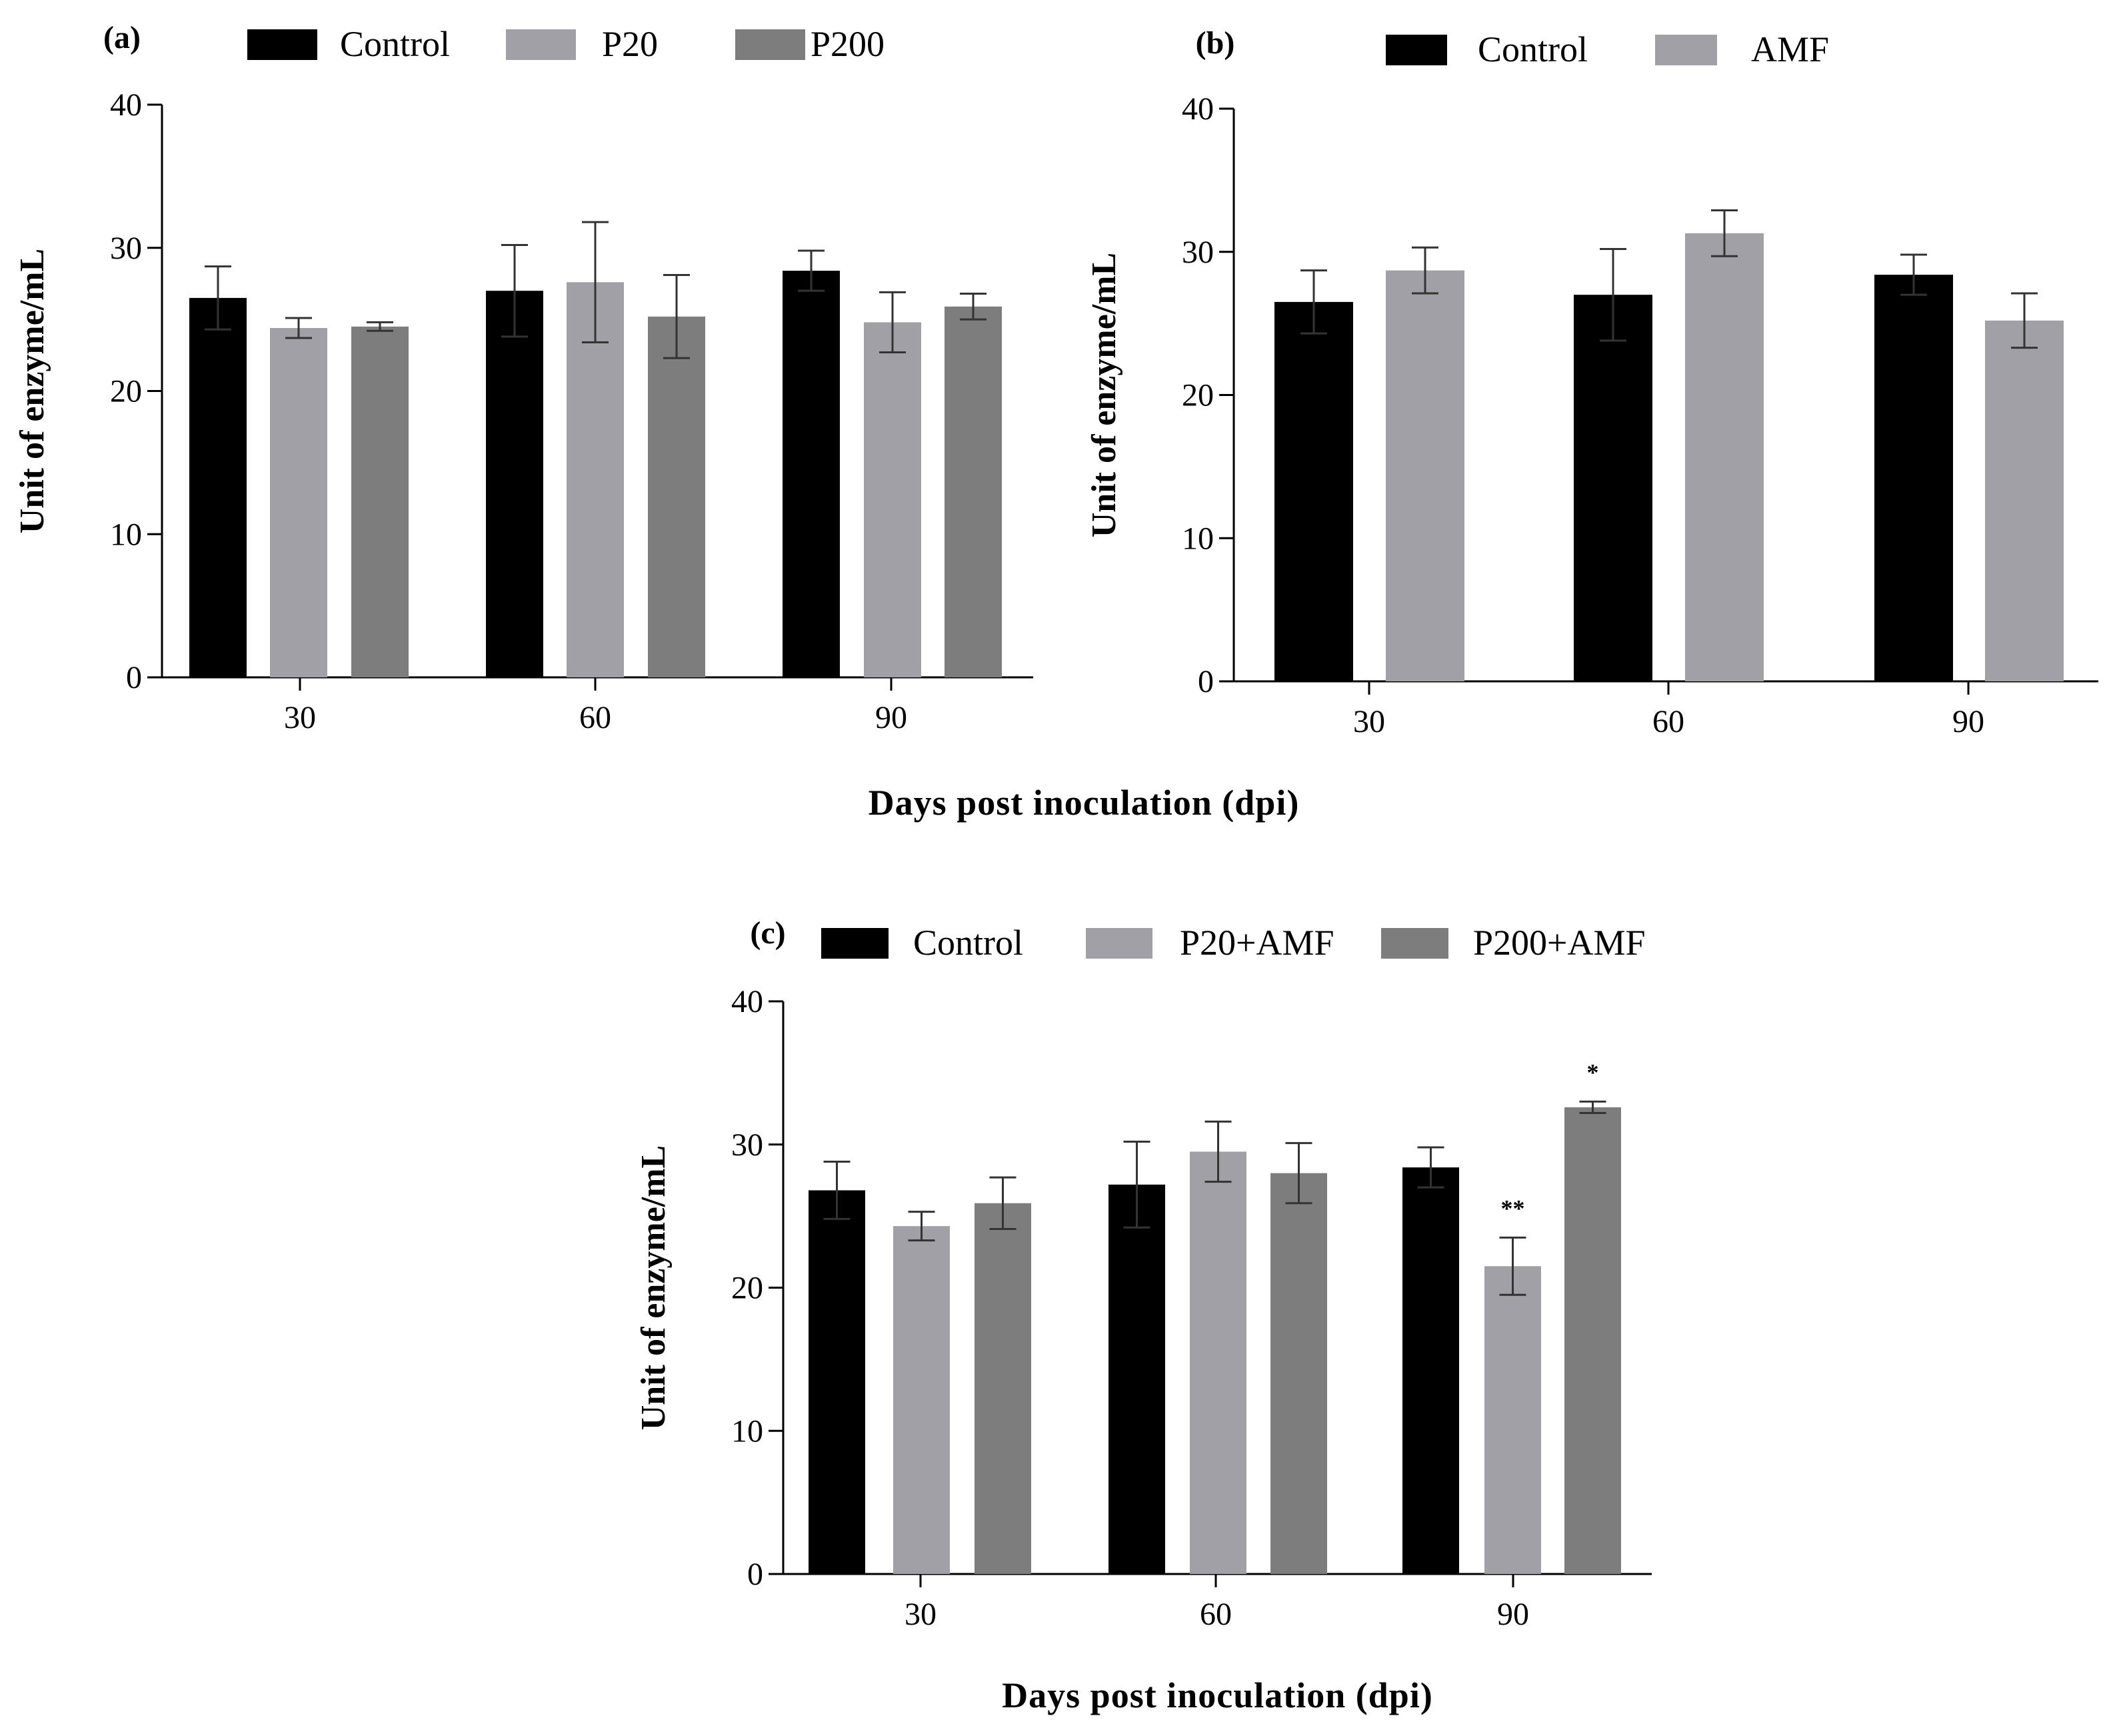 This screenshot has height=1736, width=2121. I want to click on shared-x-axis-label: Days post inoculation (dpi), so click(1084, 803).